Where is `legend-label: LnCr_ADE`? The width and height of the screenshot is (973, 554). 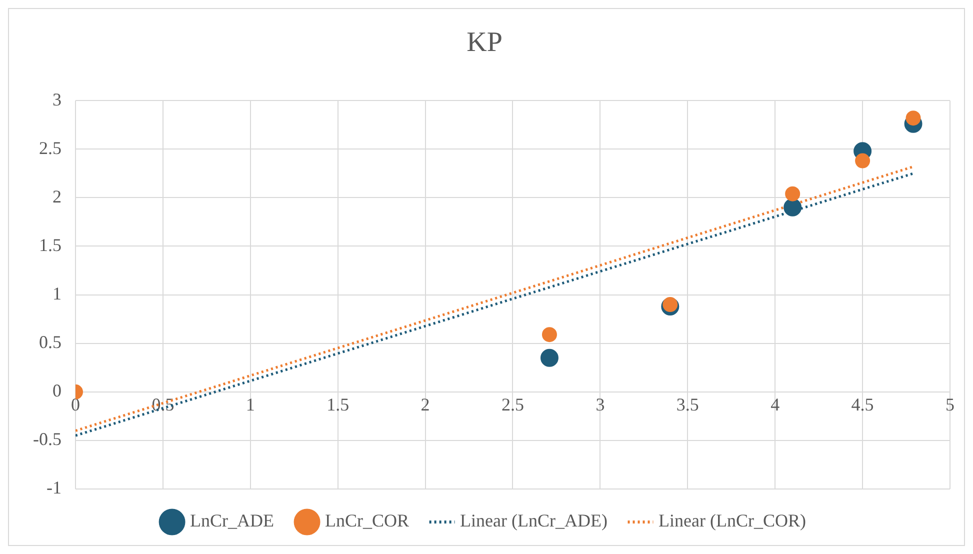
legend-label: LnCr_ADE is located at coordinates (232, 520).